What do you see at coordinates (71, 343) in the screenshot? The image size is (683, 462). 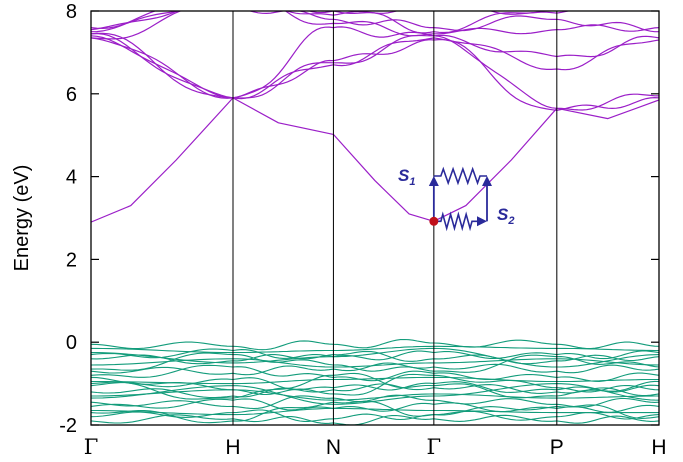 I see `y-tick-label: 0` at bounding box center [71, 343].